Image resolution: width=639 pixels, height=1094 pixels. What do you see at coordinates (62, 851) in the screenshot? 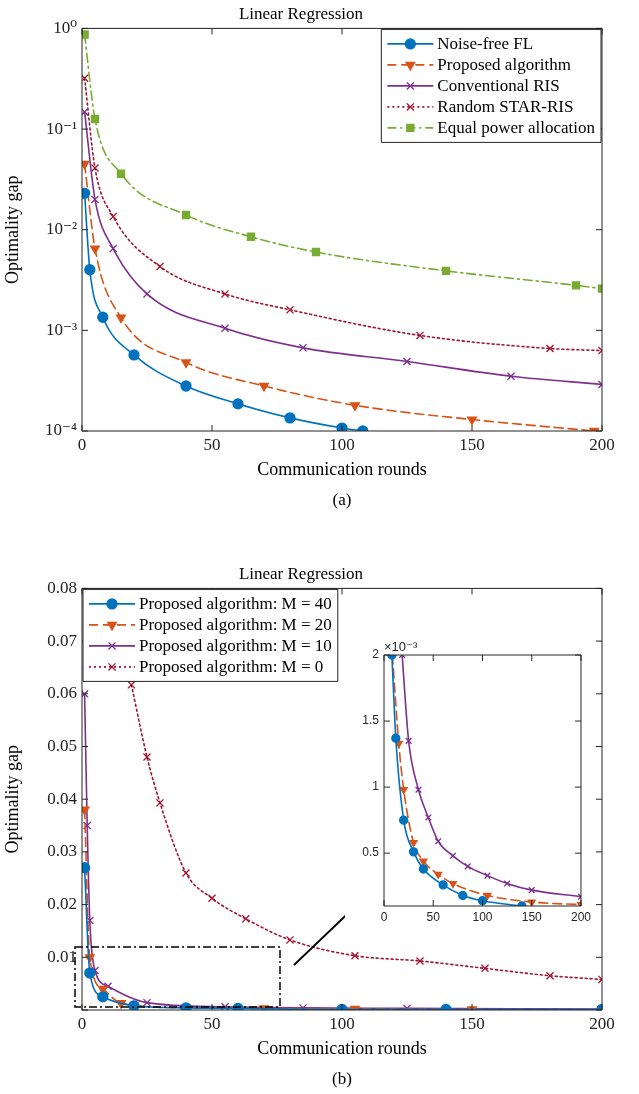
I see `y-tick-label: 0.03` at bounding box center [62, 851].